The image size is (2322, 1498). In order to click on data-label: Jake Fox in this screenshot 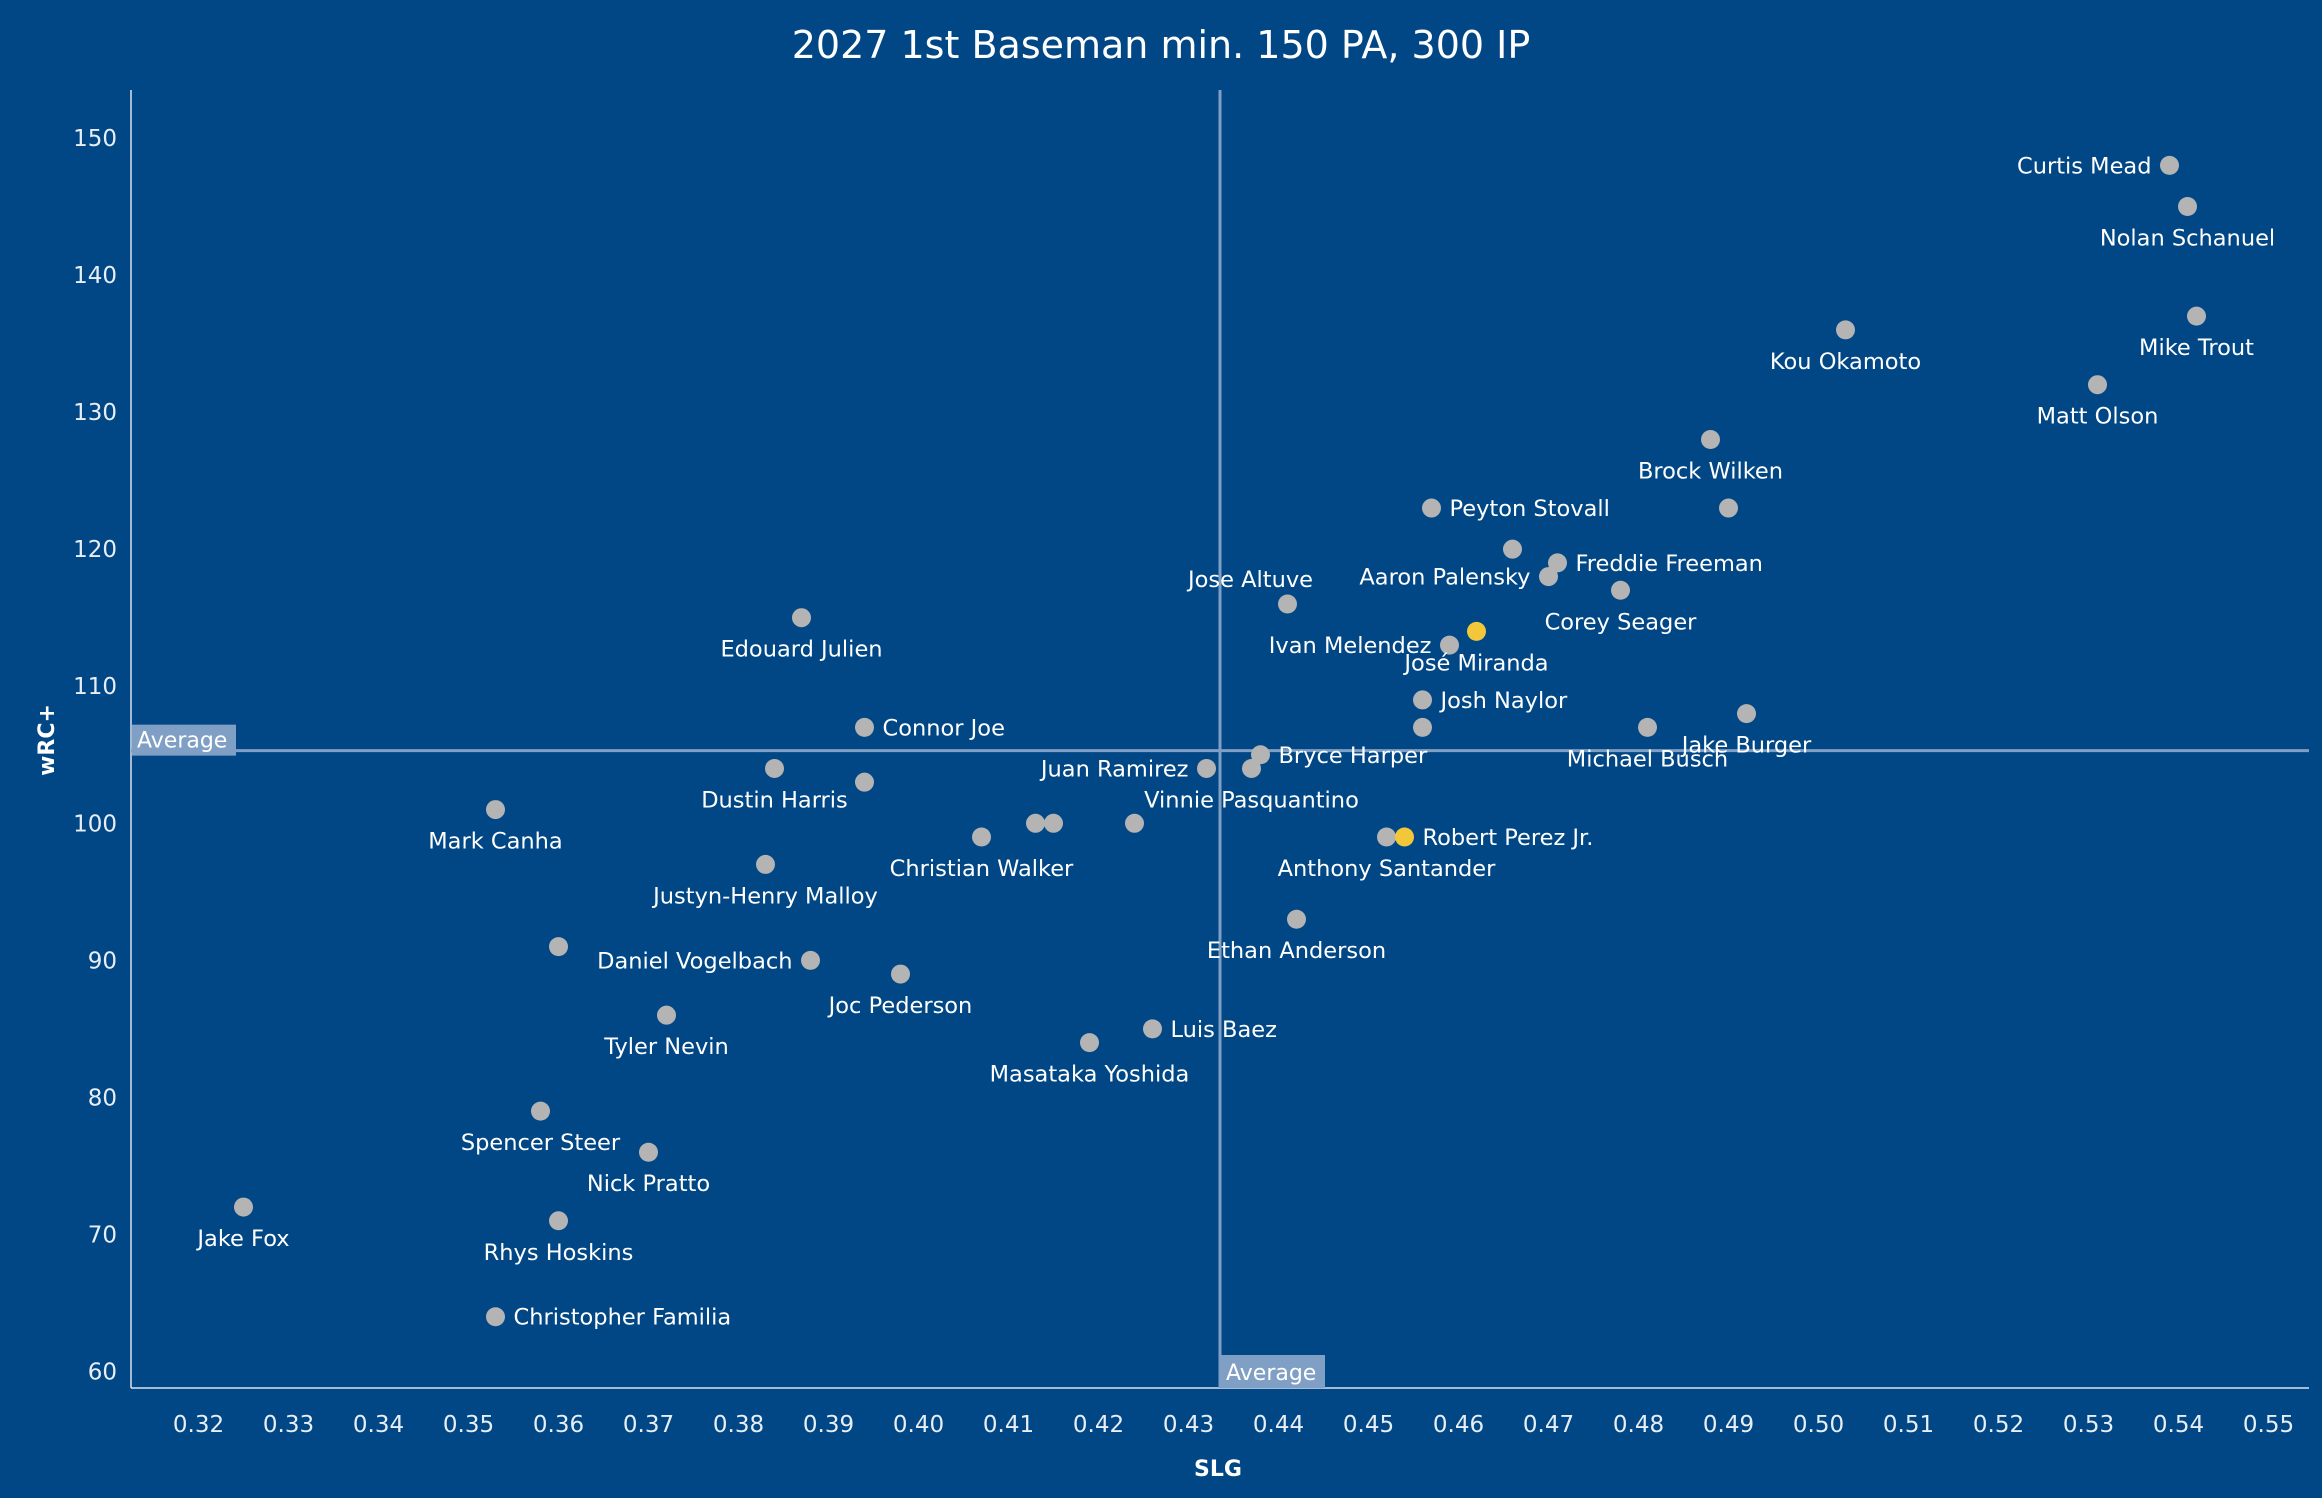, I will do `click(242, 1239)`.